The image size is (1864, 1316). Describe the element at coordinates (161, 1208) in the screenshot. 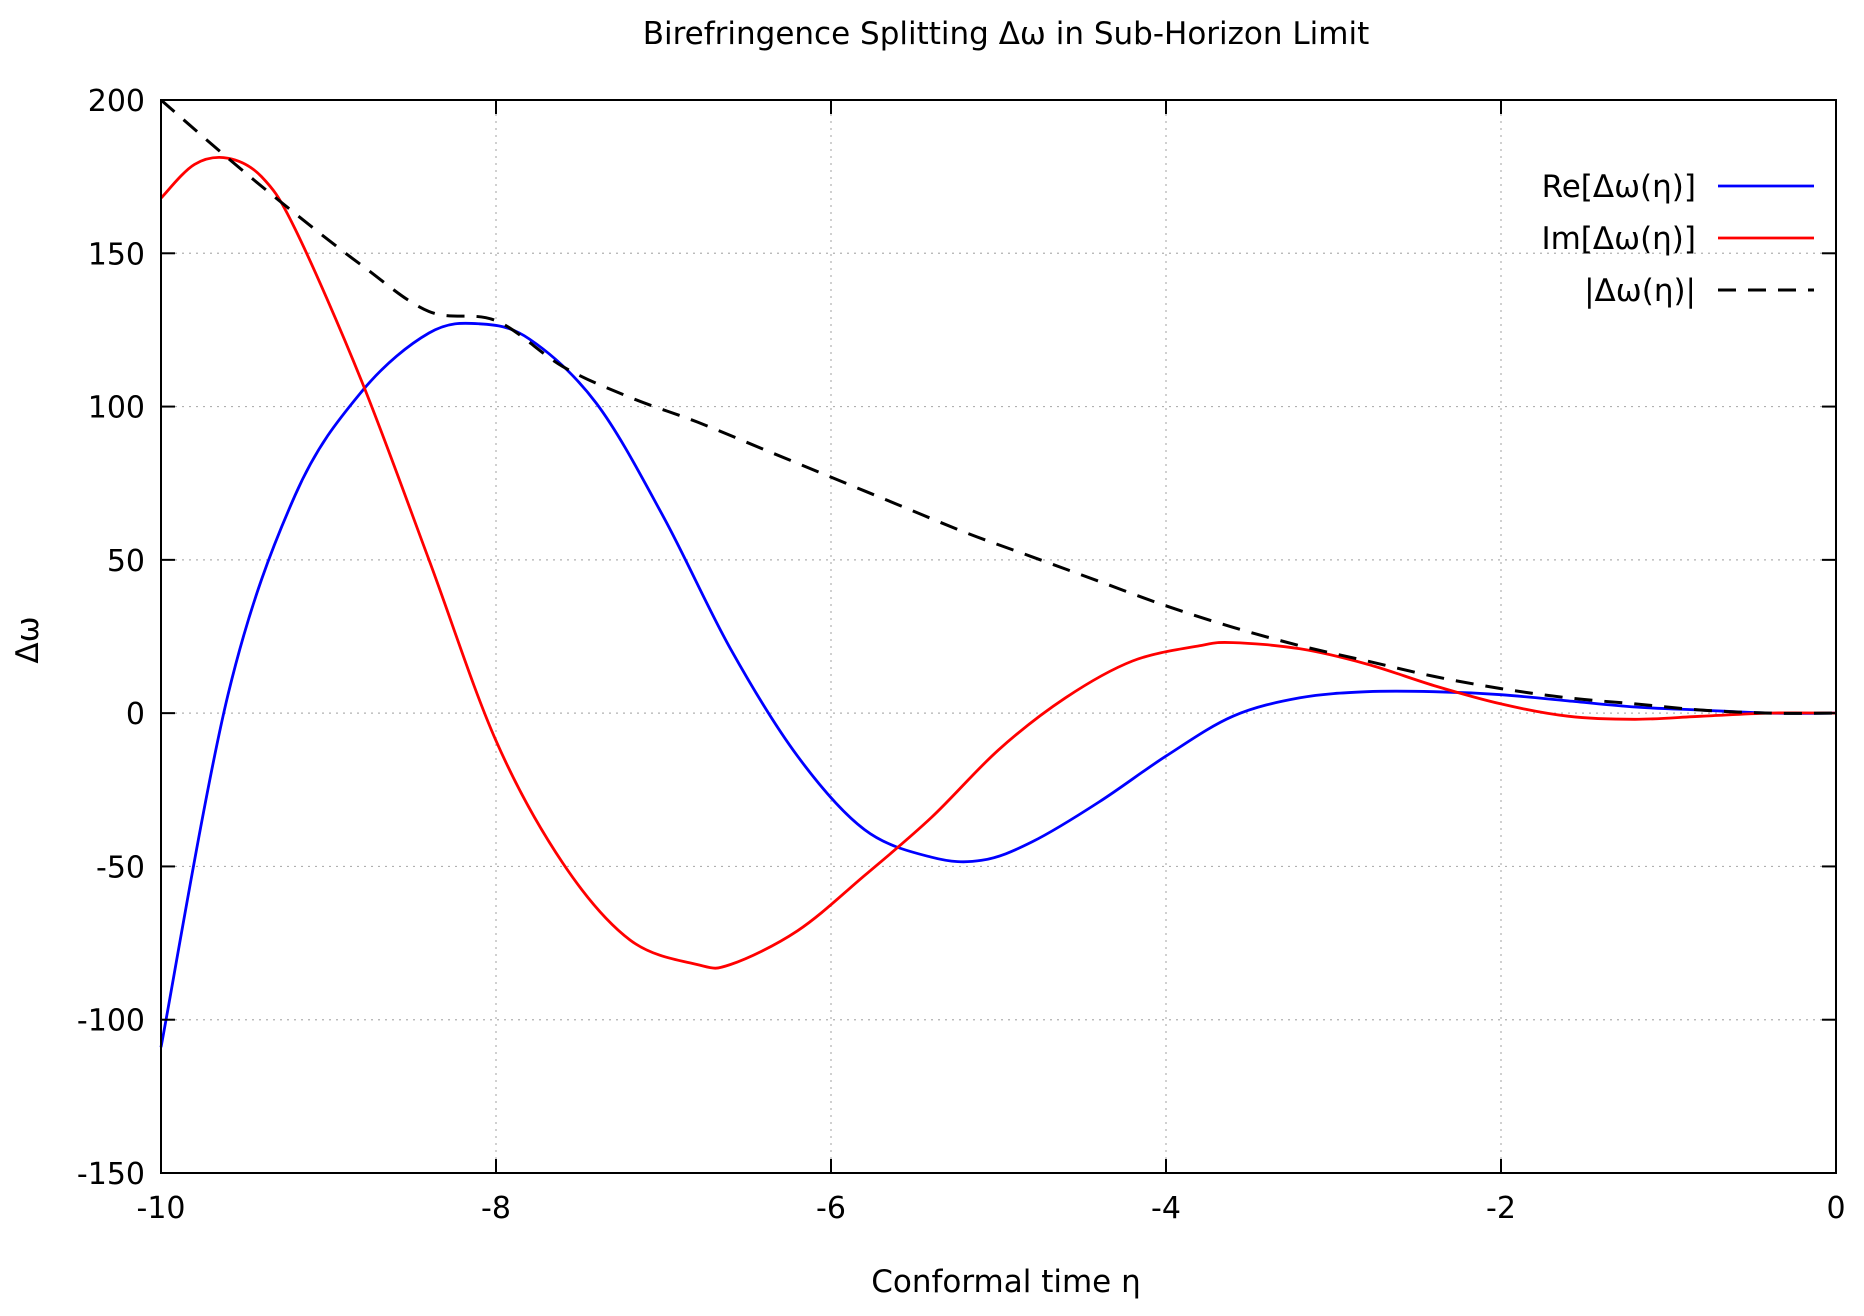

I see `x-tick-label: -10` at that location.